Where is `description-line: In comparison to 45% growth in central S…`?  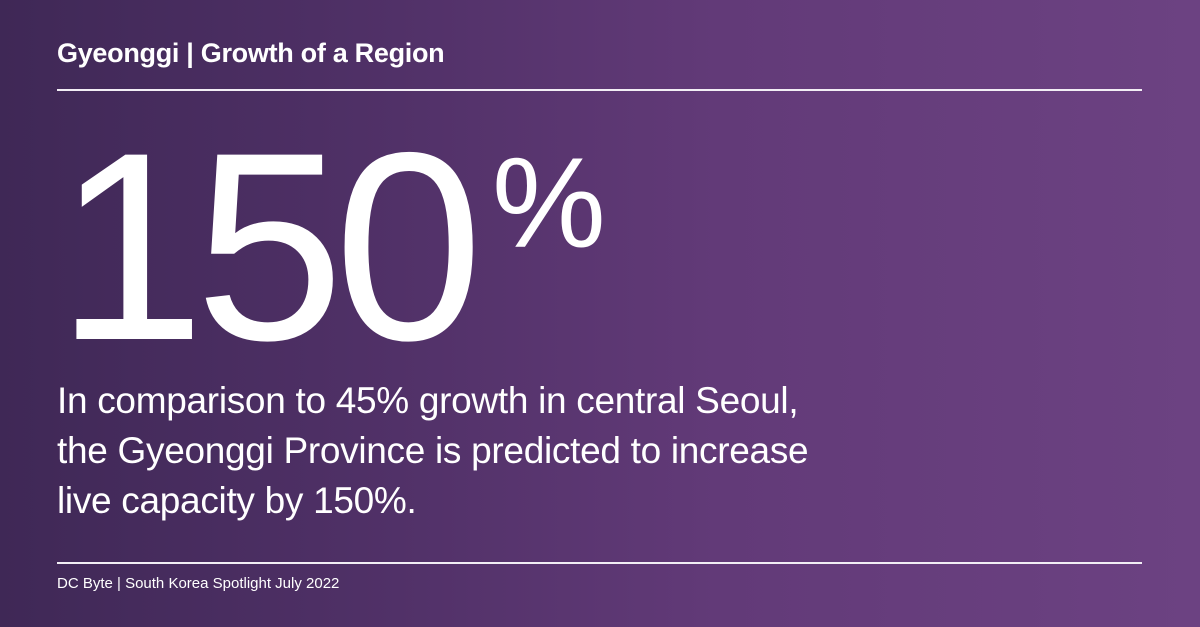
description-line: In comparison to 45% growth in central S… is located at coordinates (428, 400).